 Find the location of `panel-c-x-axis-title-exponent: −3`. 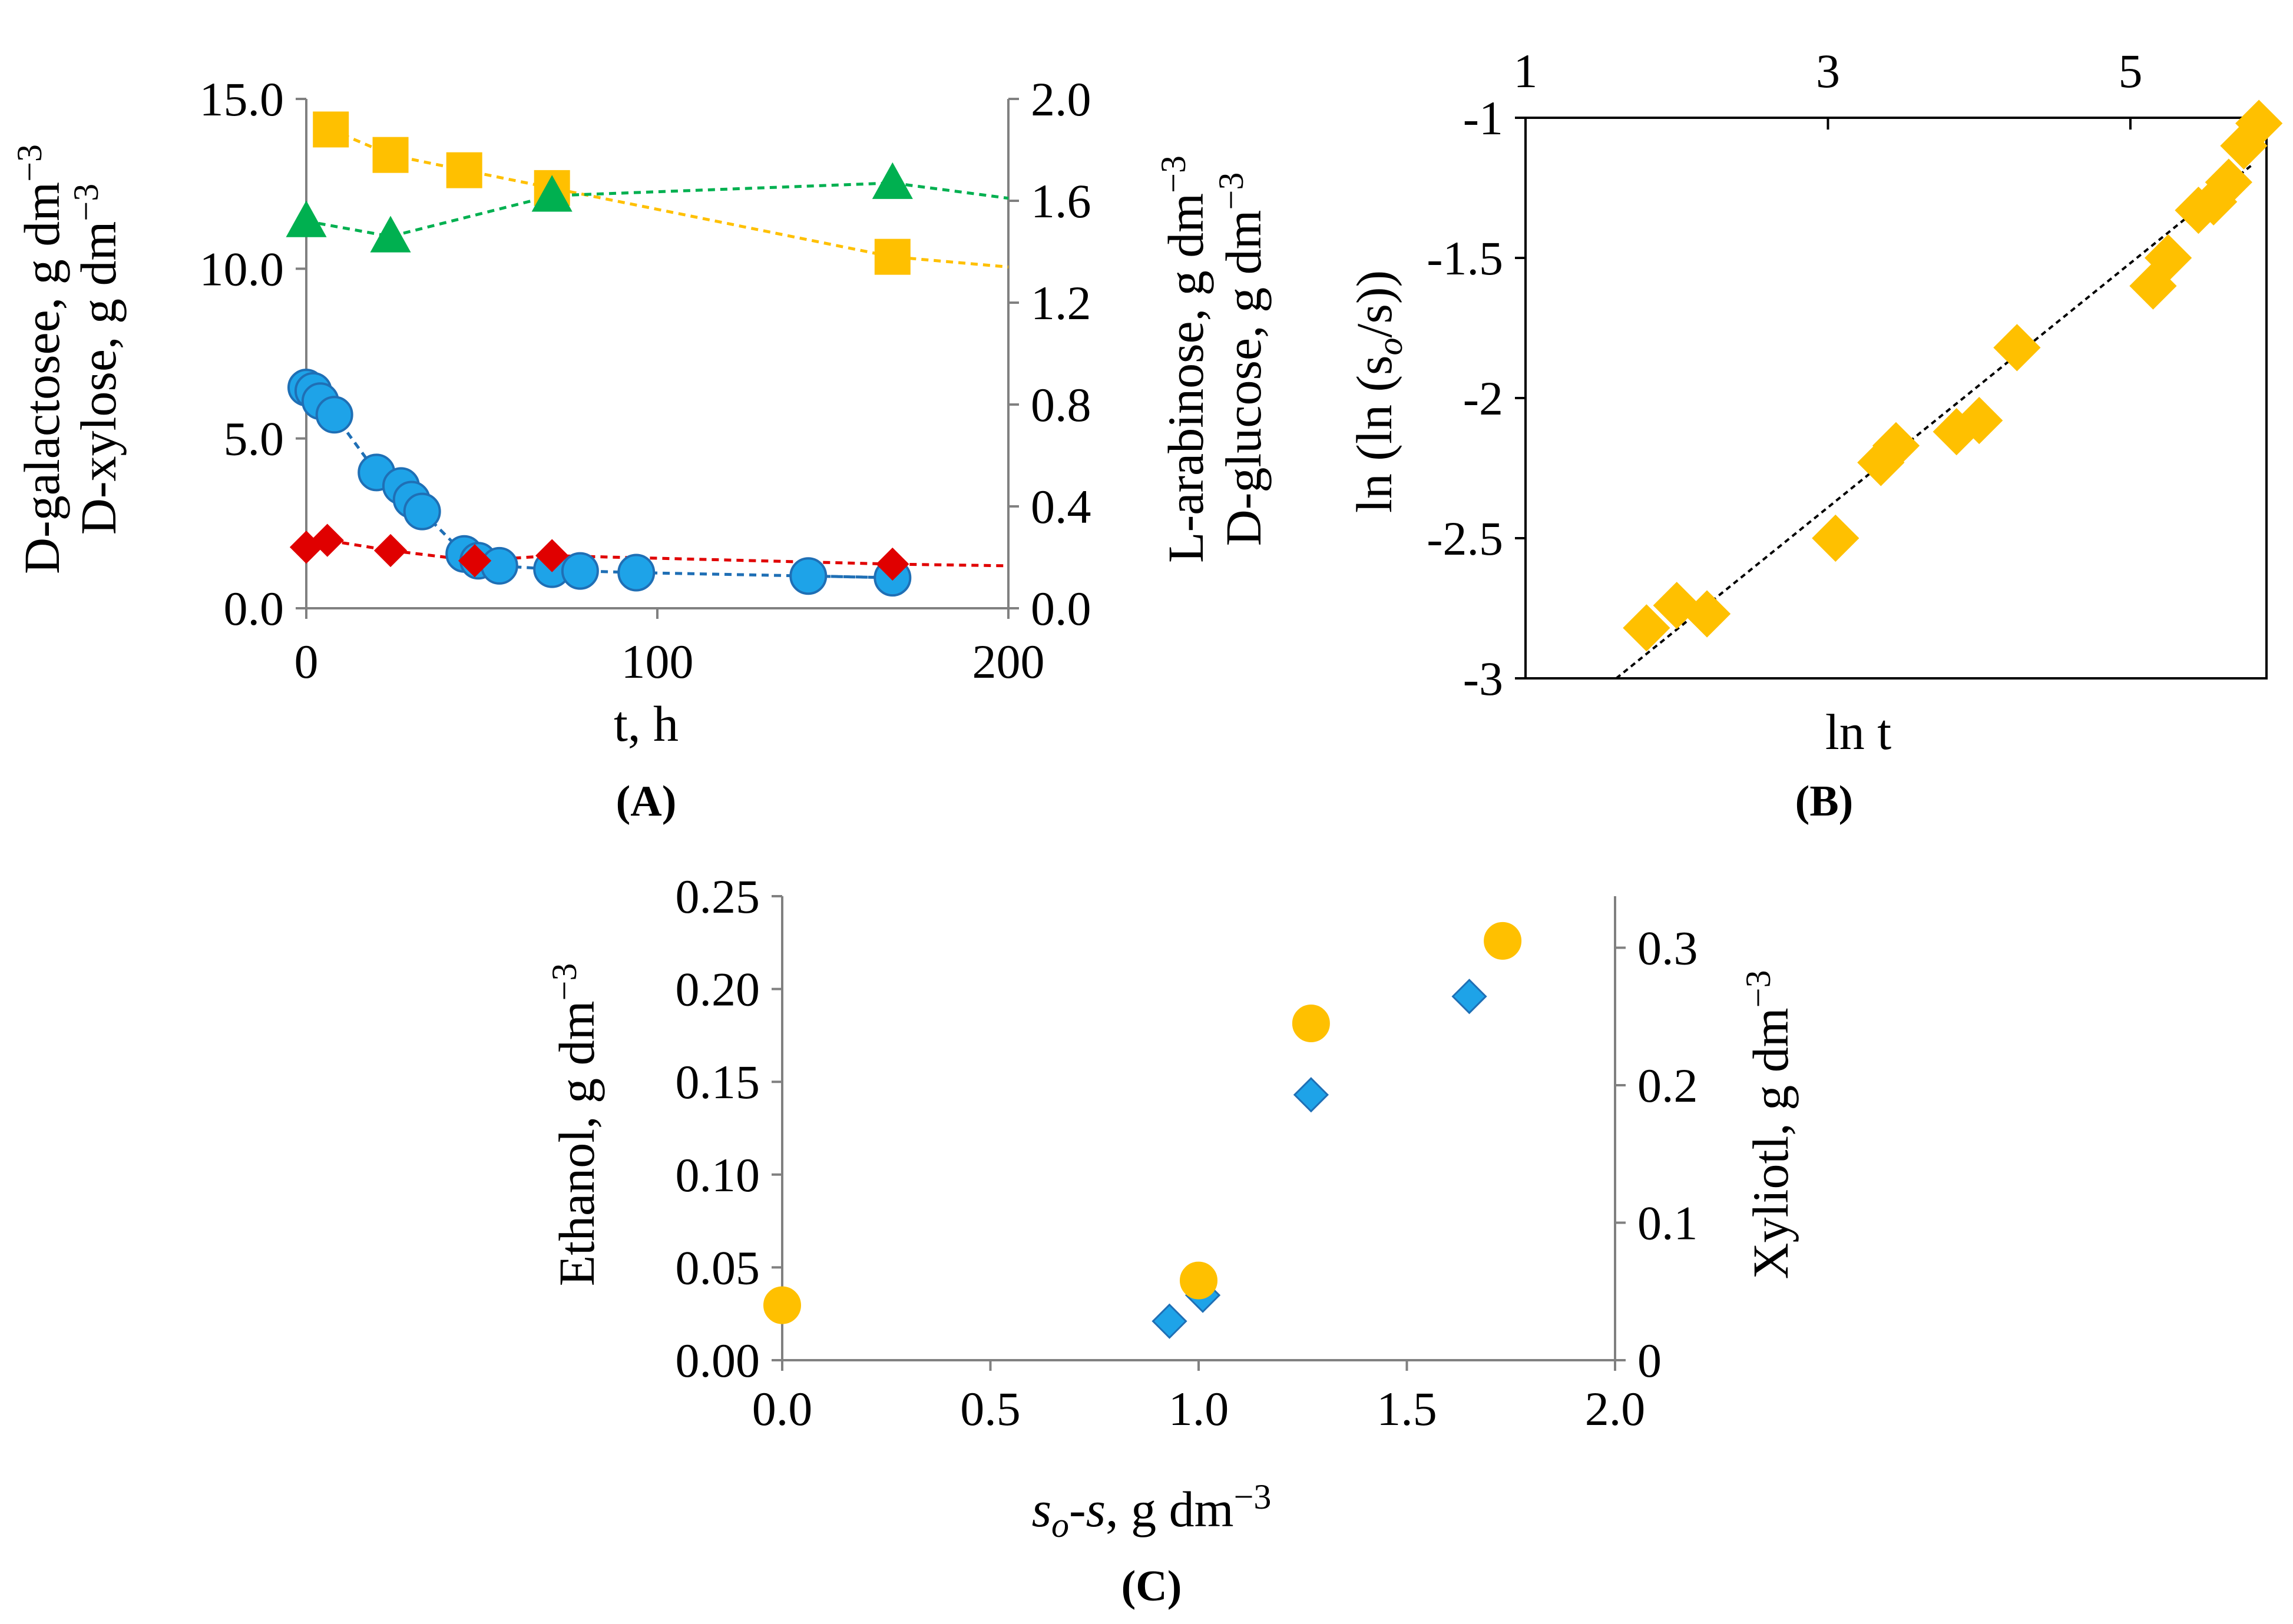

panel-c-x-axis-title-exponent: −3 is located at coordinates (1253, 1496).